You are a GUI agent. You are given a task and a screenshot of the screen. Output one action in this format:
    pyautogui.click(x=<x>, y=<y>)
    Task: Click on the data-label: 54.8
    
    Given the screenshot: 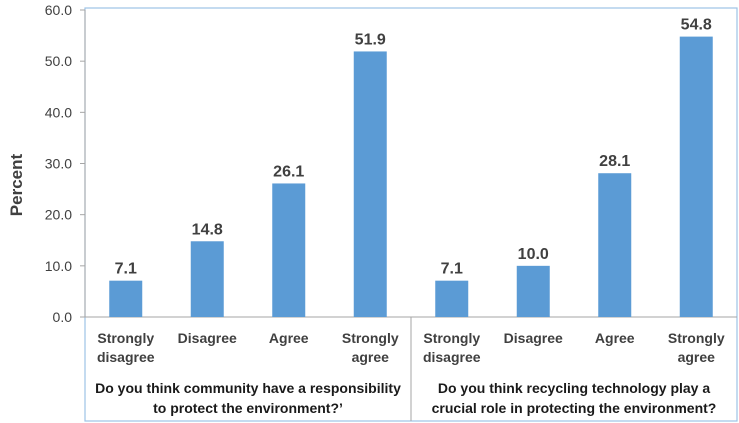 What is the action you would take?
    pyautogui.click(x=696, y=25)
    